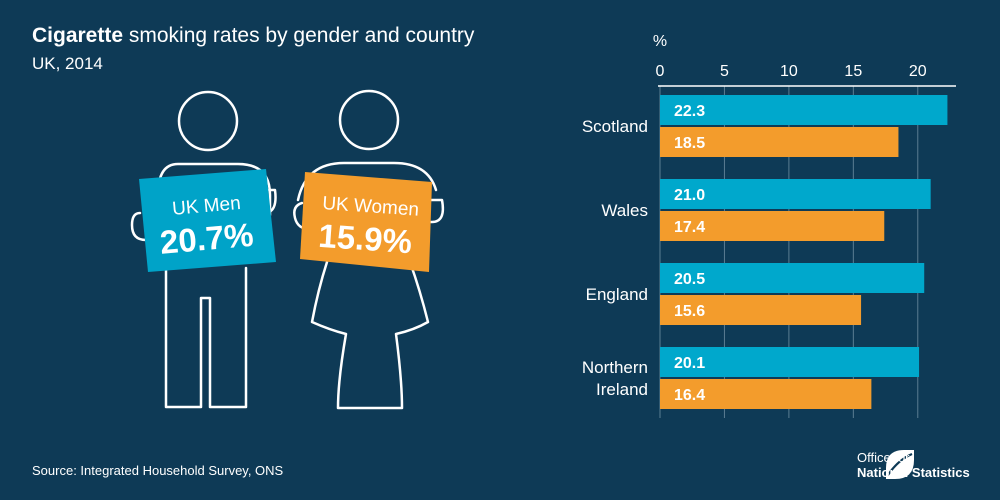 The height and width of the screenshot is (500, 1000). Describe the element at coordinates (689, 311) in the screenshot. I see `bar-value-label: 15.6` at that location.